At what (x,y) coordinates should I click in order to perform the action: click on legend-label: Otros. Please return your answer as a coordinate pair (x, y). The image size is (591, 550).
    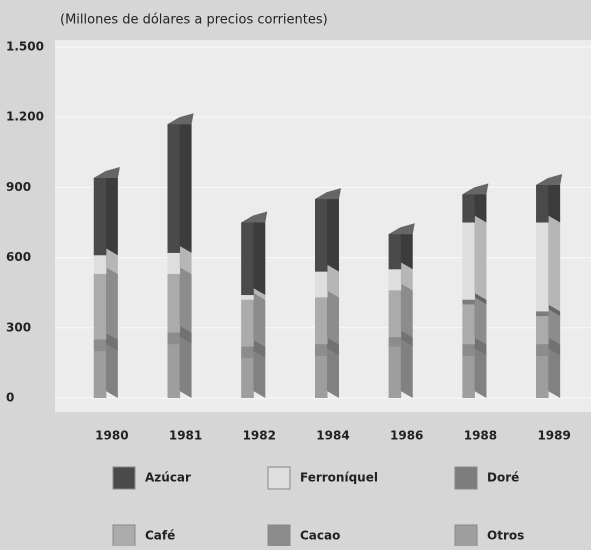
    Looking at the image, I should click on (505, 536).